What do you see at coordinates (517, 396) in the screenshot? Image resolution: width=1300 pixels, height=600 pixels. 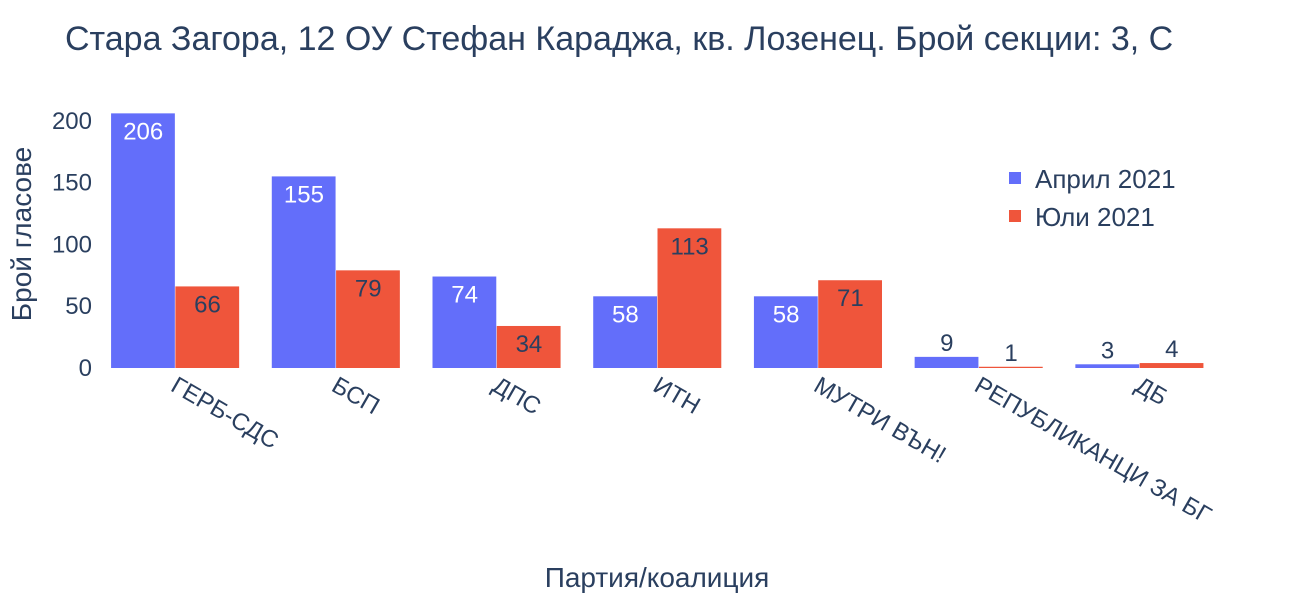 I see `x-tick-label: ДПС` at bounding box center [517, 396].